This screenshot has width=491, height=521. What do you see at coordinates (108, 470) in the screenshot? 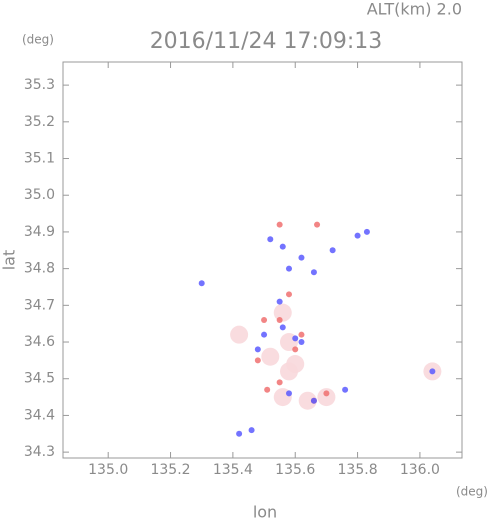
I see `x-tick-label: 135.0` at bounding box center [108, 470].